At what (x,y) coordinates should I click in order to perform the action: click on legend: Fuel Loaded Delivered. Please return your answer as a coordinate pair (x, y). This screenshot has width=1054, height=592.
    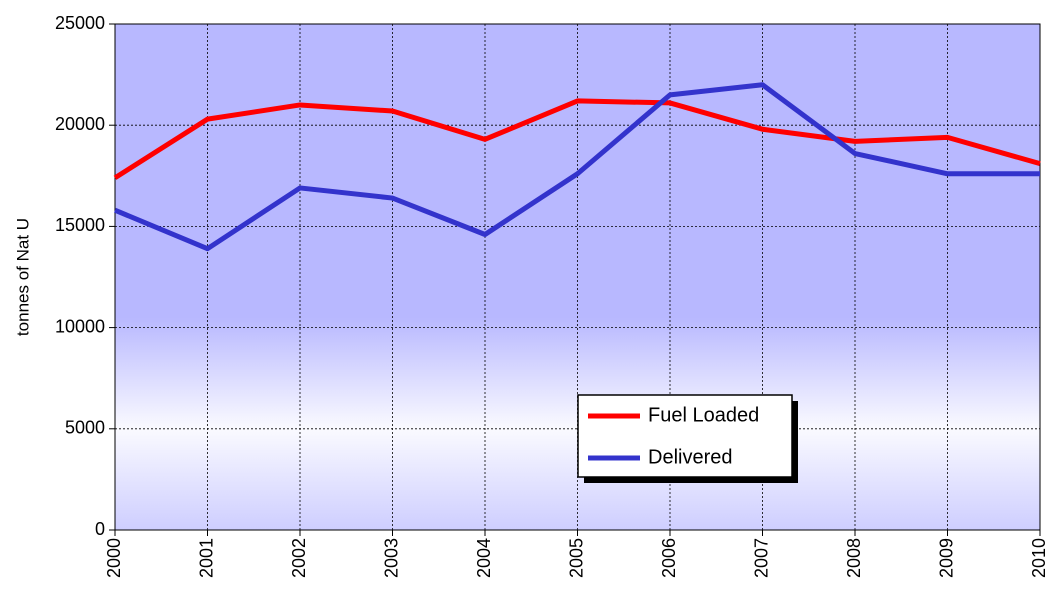
    Looking at the image, I should click on (687, 438).